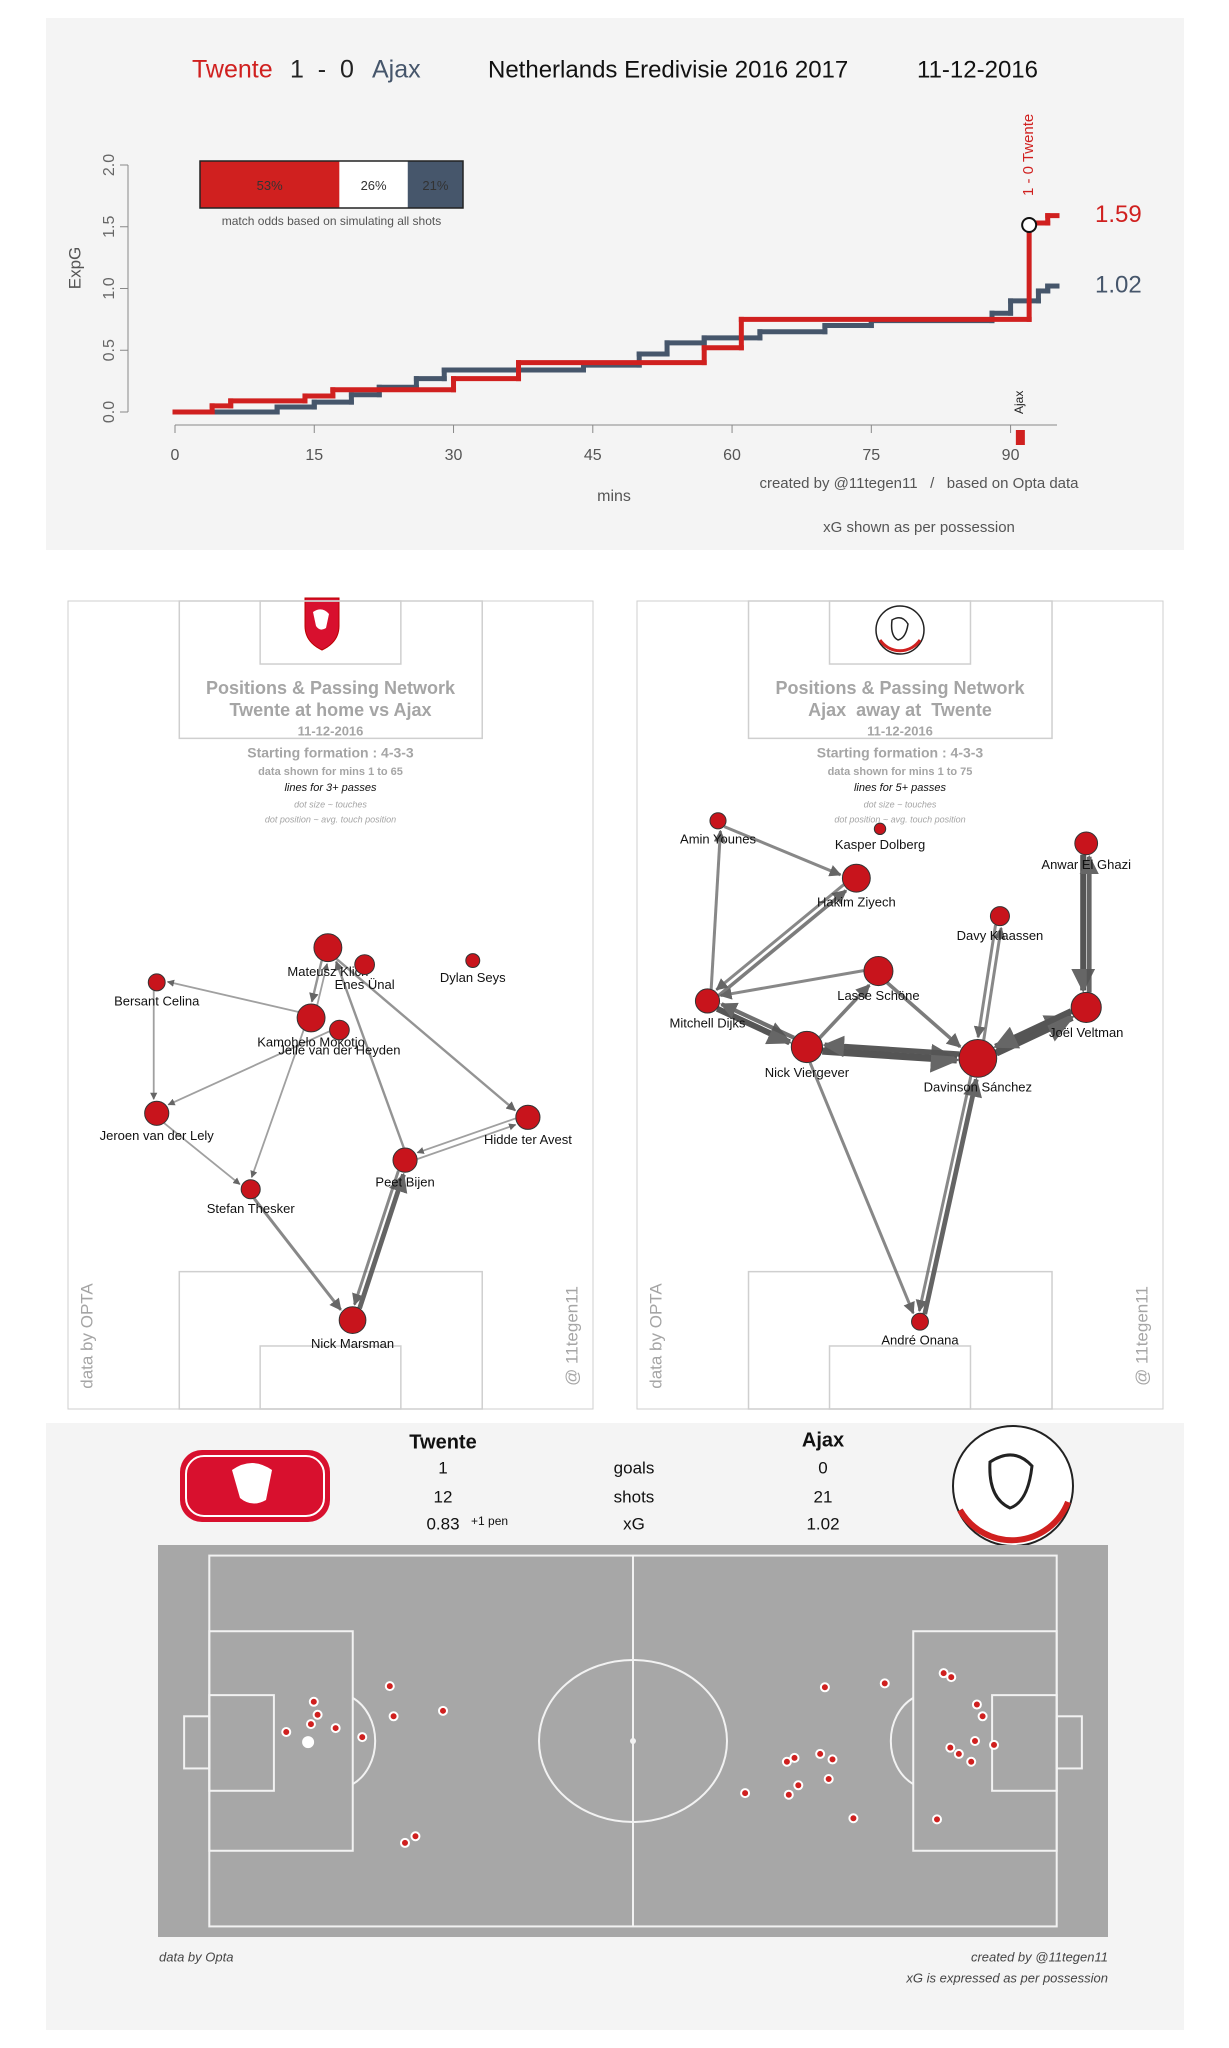 This screenshot has height=2048, width=1229. What do you see at coordinates (1028, 155) in the screenshot?
I see `annotation: 1 - 0 Twente` at bounding box center [1028, 155].